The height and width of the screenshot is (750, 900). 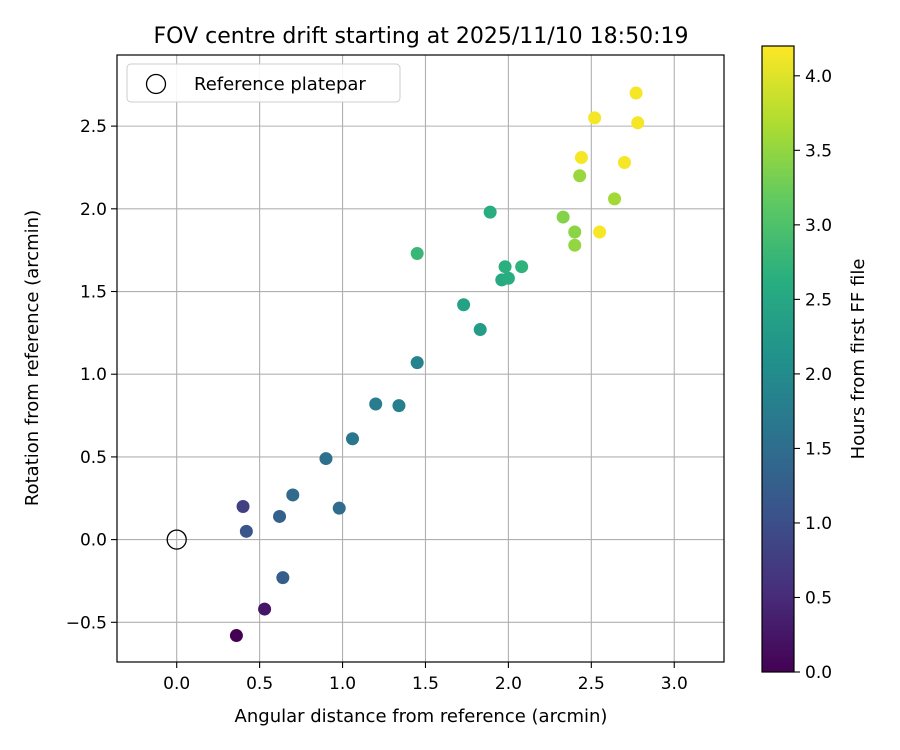 What do you see at coordinates (858, 359) in the screenshot?
I see `colorbar-label: Hours from first FF file` at bounding box center [858, 359].